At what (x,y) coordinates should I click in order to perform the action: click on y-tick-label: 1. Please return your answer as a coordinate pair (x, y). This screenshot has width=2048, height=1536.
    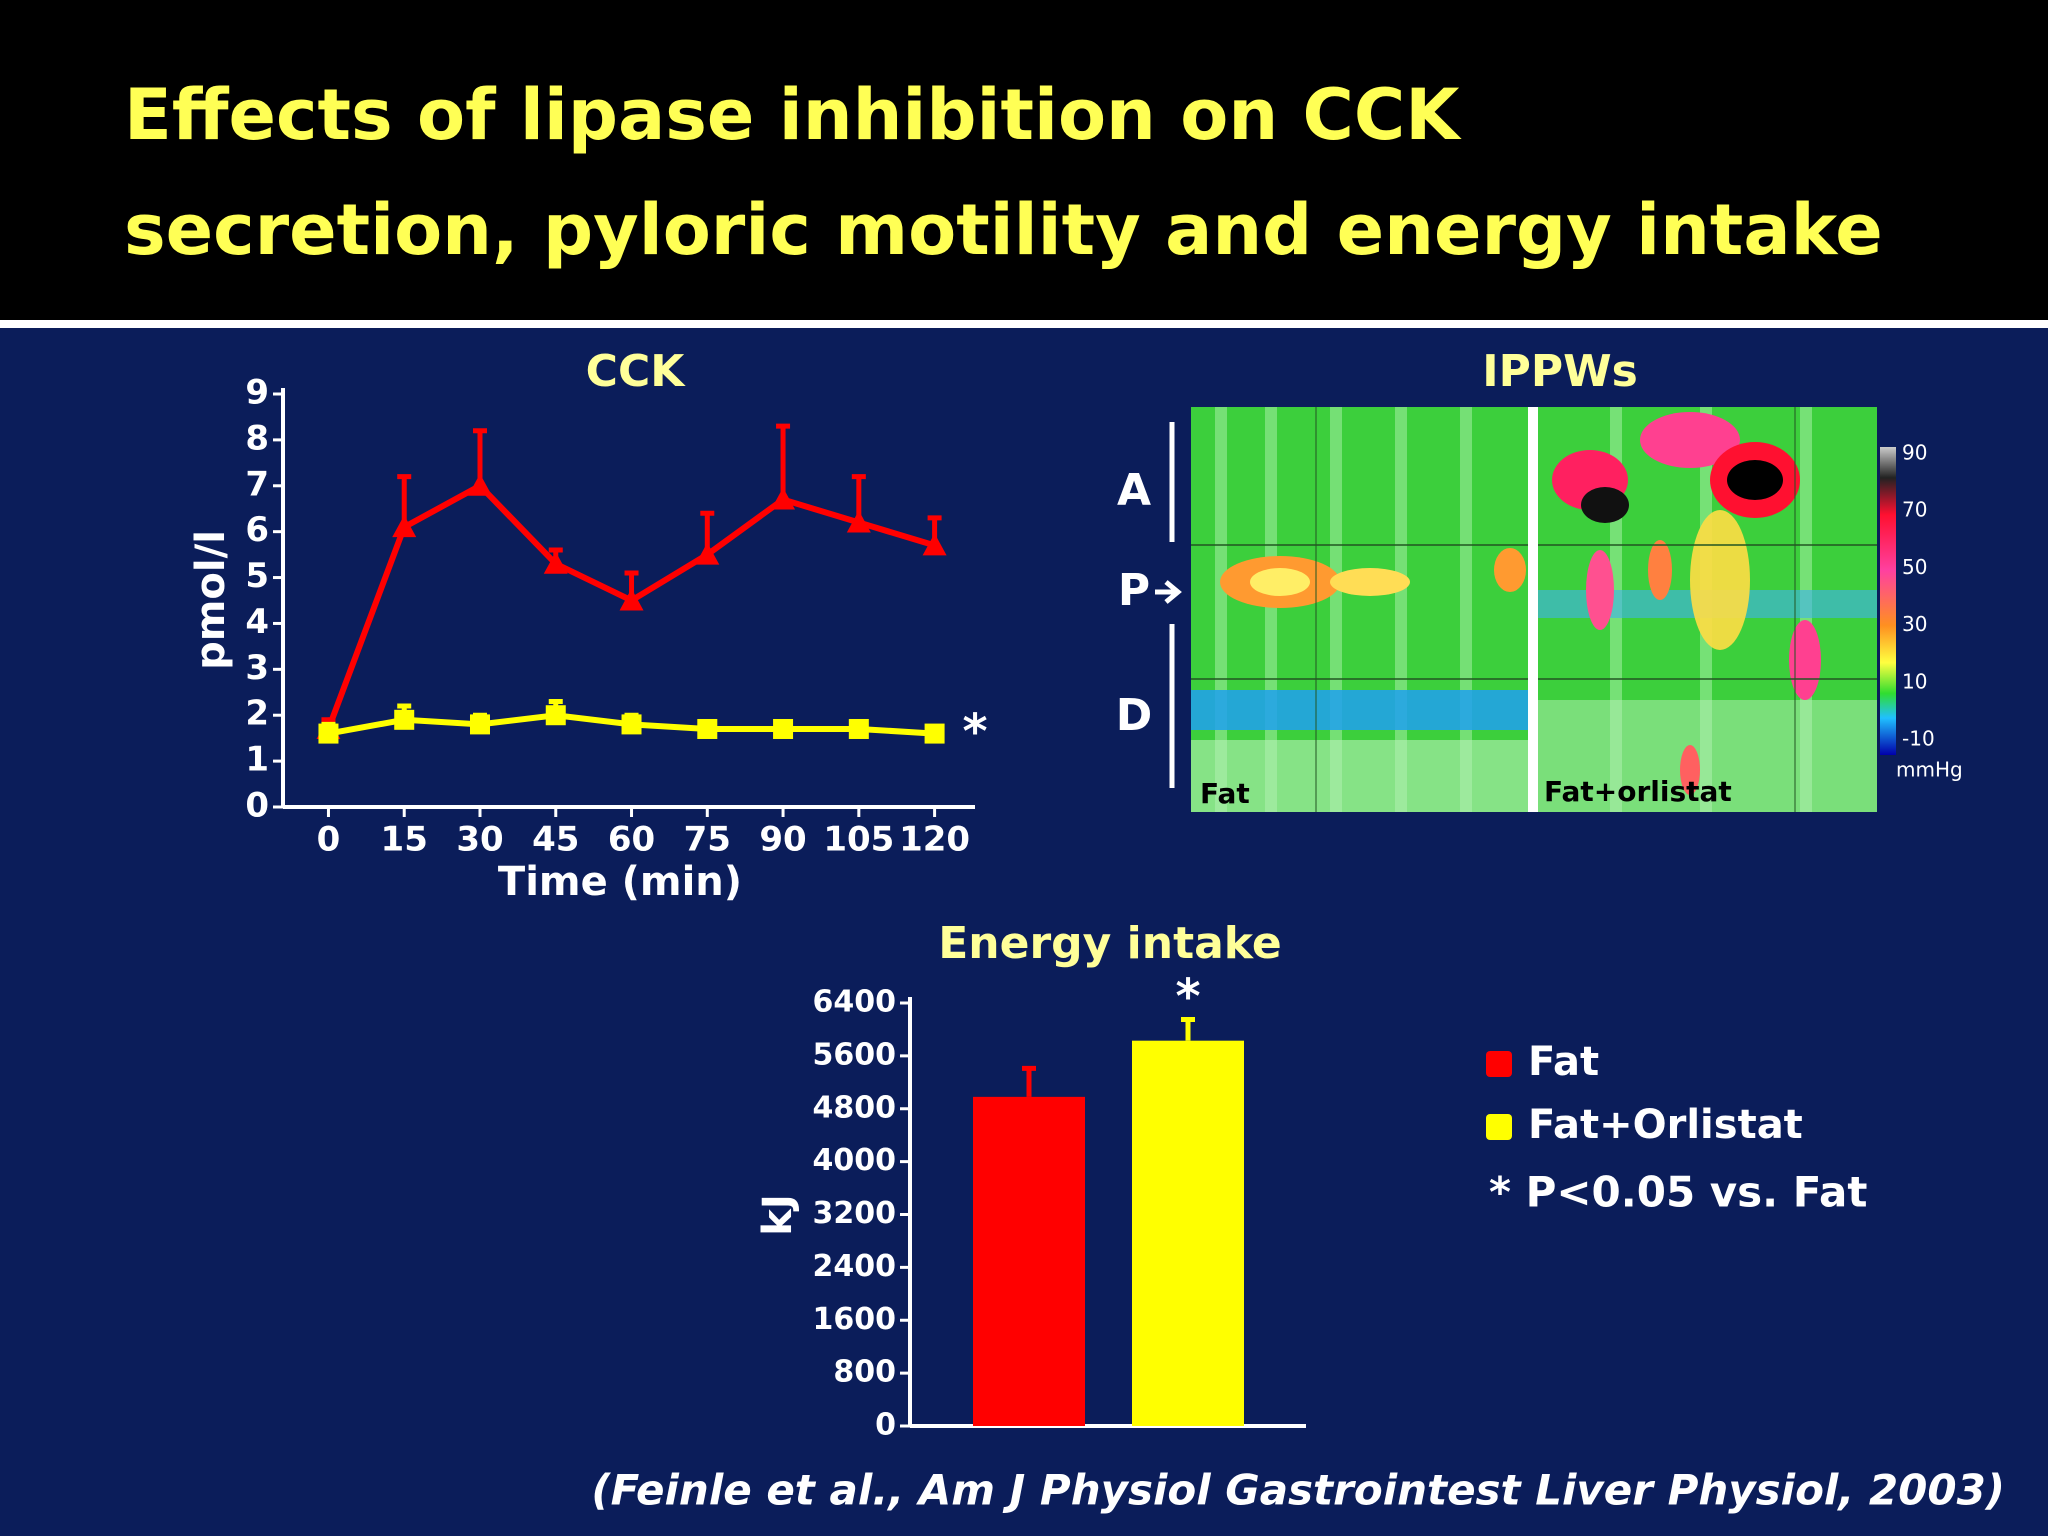
    Looking at the image, I should click on (257, 760).